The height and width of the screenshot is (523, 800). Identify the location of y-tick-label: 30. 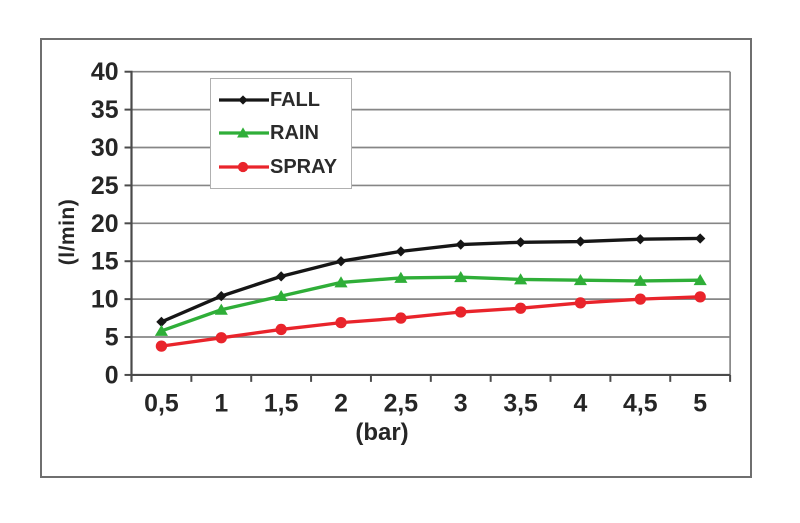
(105, 148).